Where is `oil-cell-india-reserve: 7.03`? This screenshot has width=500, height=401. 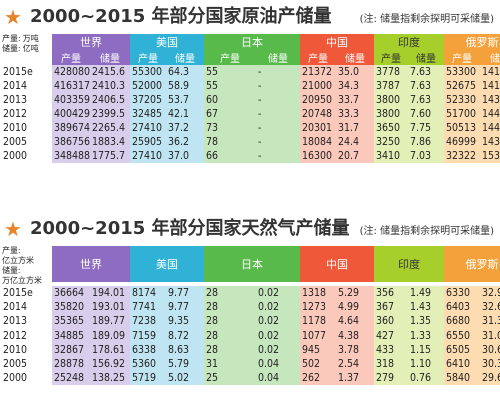 oil-cell-india-reserve: 7.03 is located at coordinates (426, 156).